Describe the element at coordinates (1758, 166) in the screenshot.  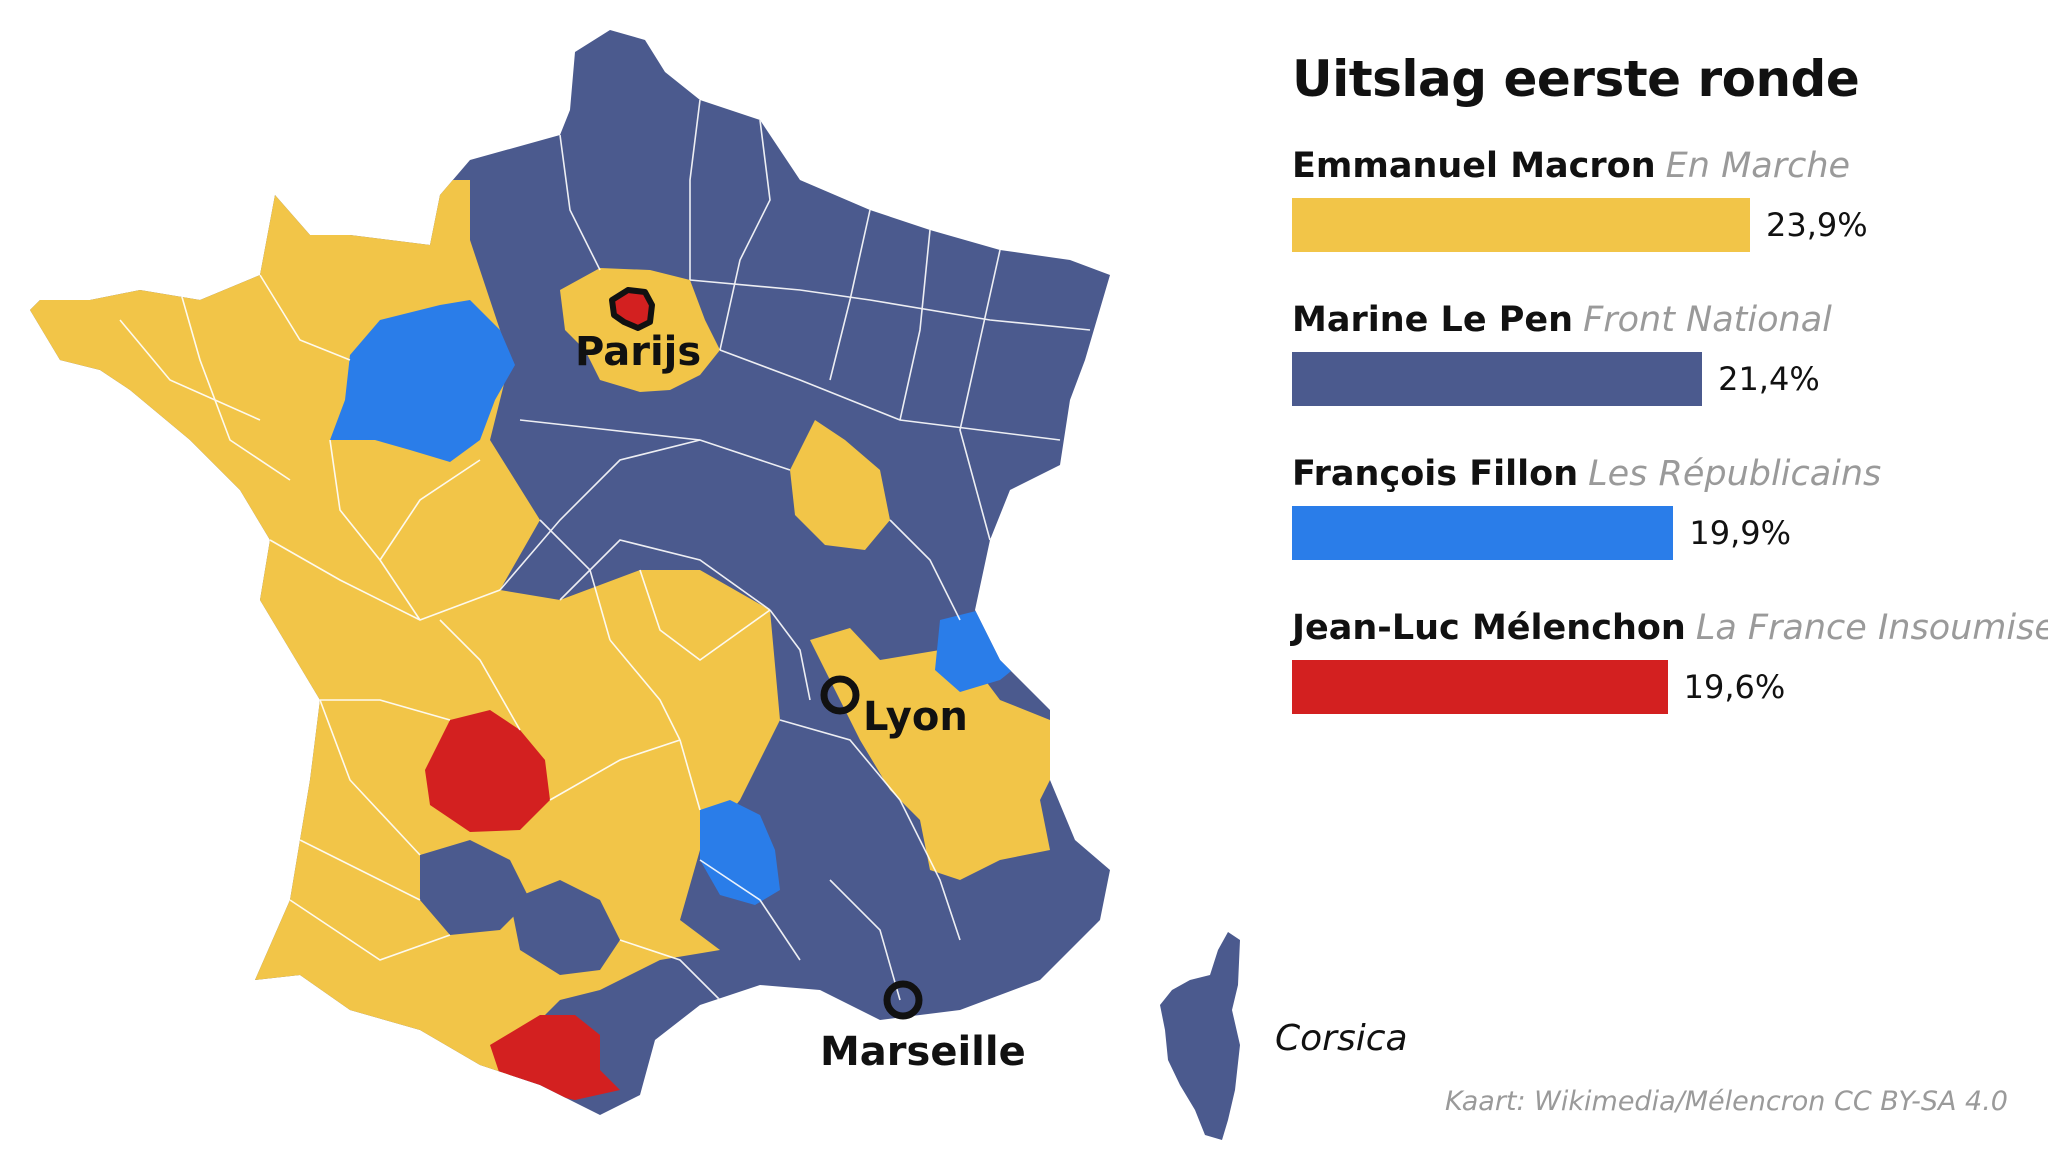
I see `candidate-party: En Marche` at that location.